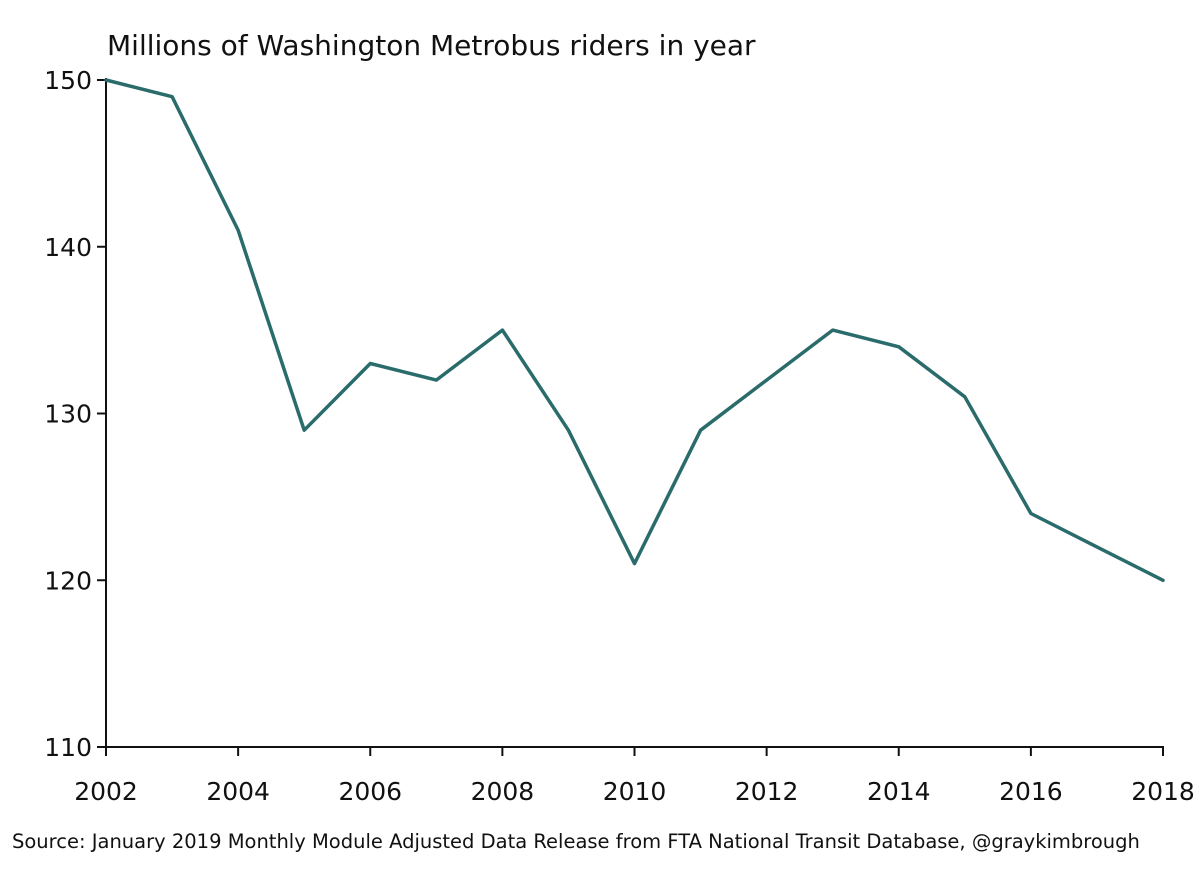 This screenshot has height=872, width=1200. I want to click on x-tick-label: 2006, so click(370, 791).